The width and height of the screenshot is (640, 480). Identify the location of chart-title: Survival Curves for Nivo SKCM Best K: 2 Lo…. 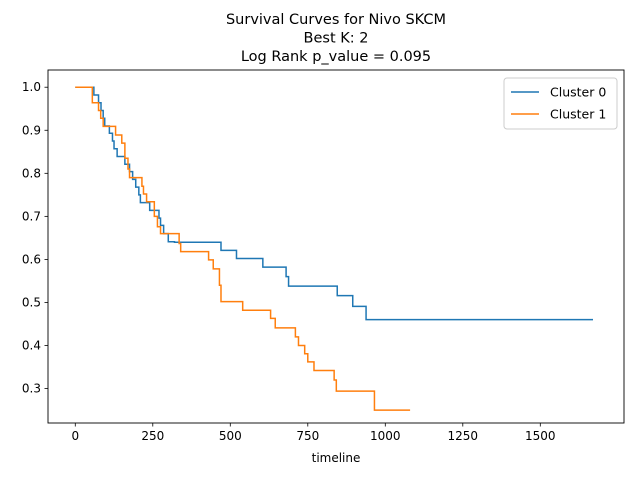
(336, 38).